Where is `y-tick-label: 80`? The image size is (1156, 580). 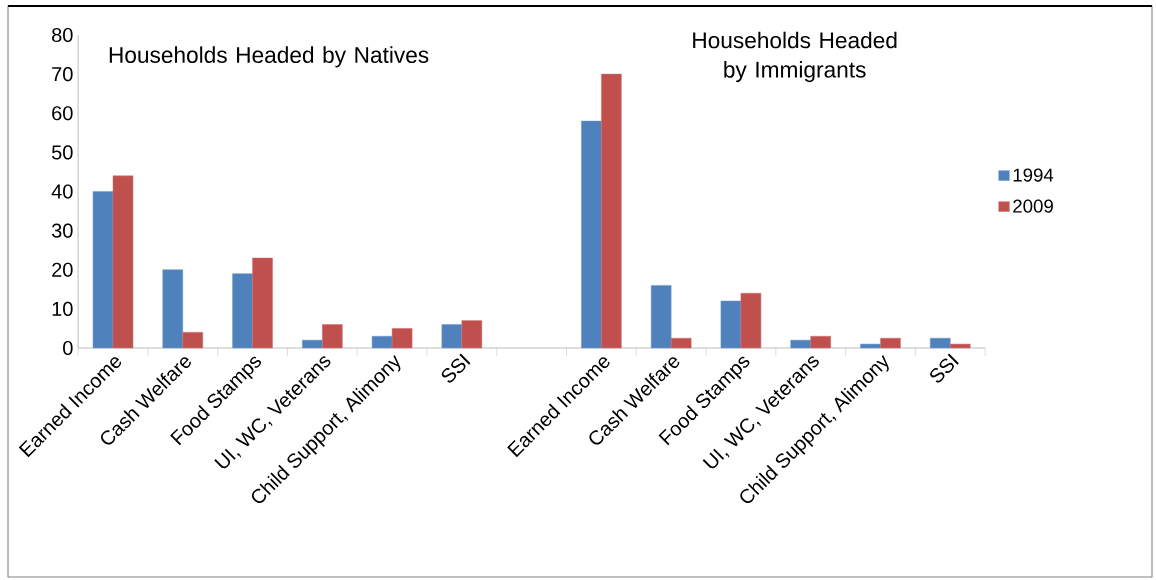 y-tick-label: 80 is located at coordinates (62, 35).